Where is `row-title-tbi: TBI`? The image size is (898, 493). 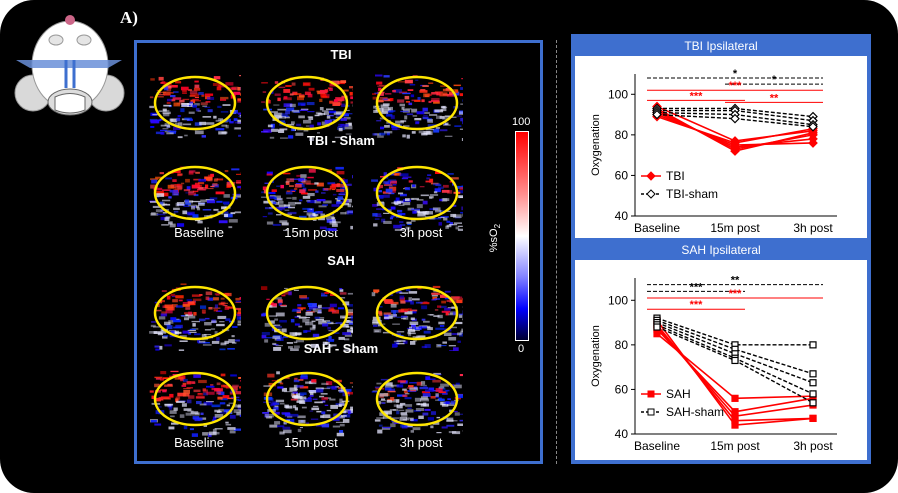
row-title-tbi: TBI is located at coordinates (341, 54).